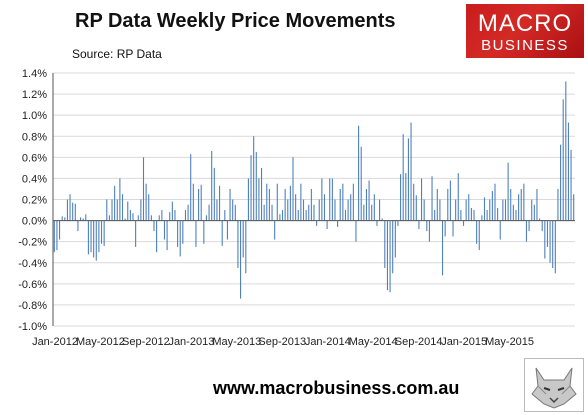 This screenshot has height=415, width=588. Describe the element at coordinates (55, 342) in the screenshot. I see `x-tick-label: Jan-2012` at that location.